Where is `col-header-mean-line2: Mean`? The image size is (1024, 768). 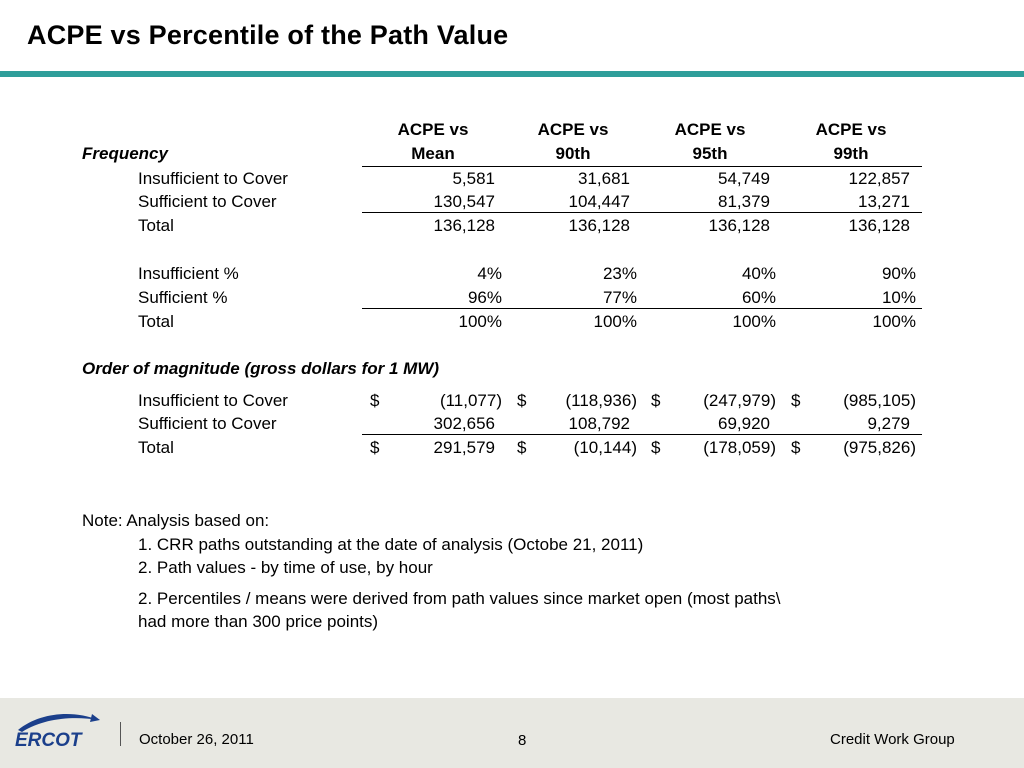 col-header-mean-line2: Mean is located at coordinates (433, 153).